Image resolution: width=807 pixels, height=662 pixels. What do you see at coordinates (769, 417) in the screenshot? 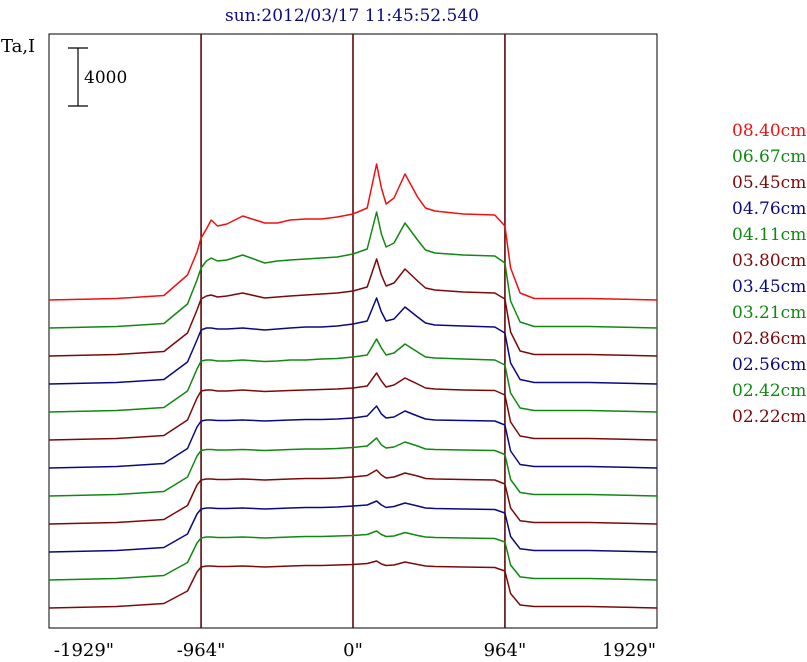
I see `legend-entry: 02.22cm` at bounding box center [769, 417].